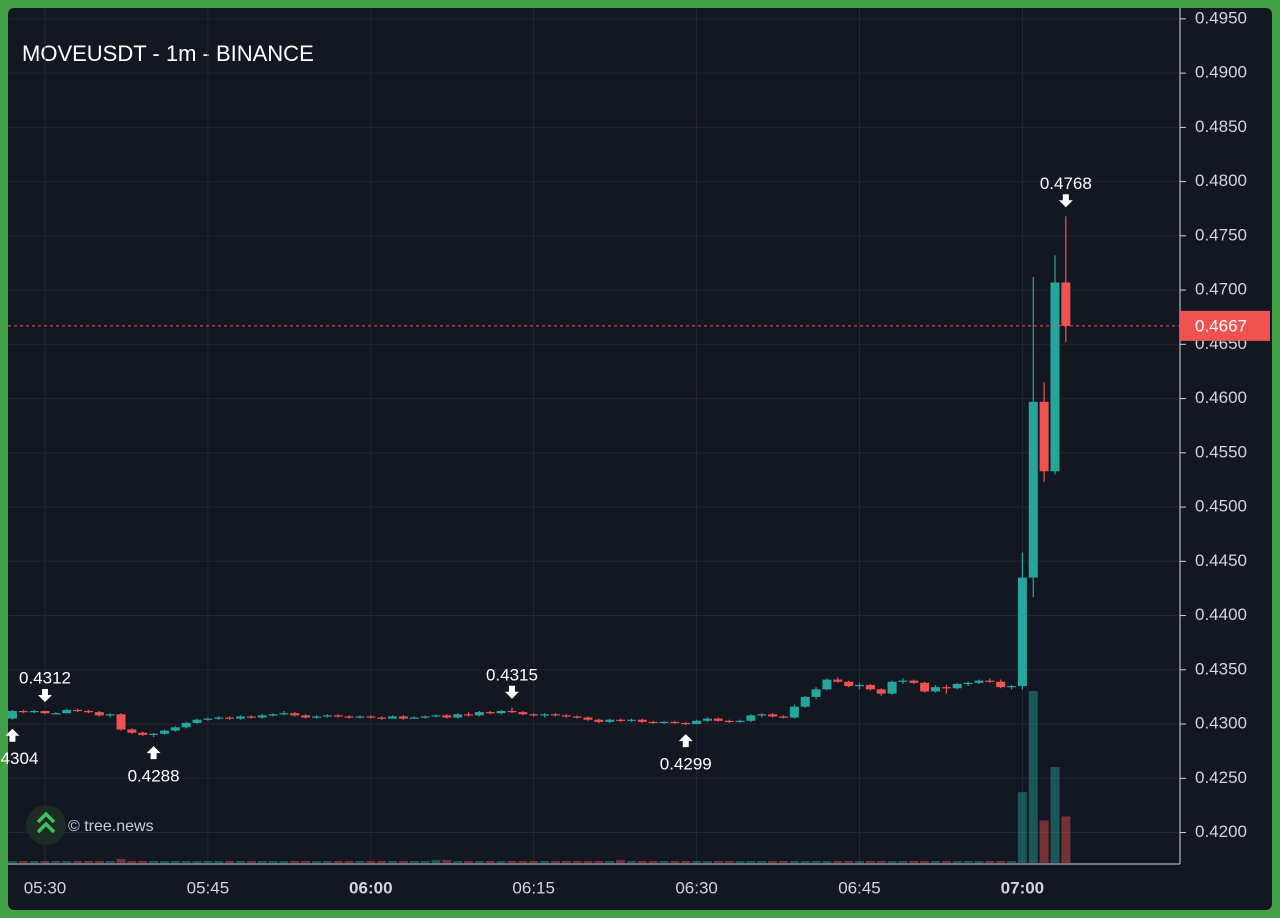 This screenshot has width=1280, height=918. What do you see at coordinates (168, 53) in the screenshot?
I see `chart-title: MOVEUSDT - 1m - BINANCE` at bounding box center [168, 53].